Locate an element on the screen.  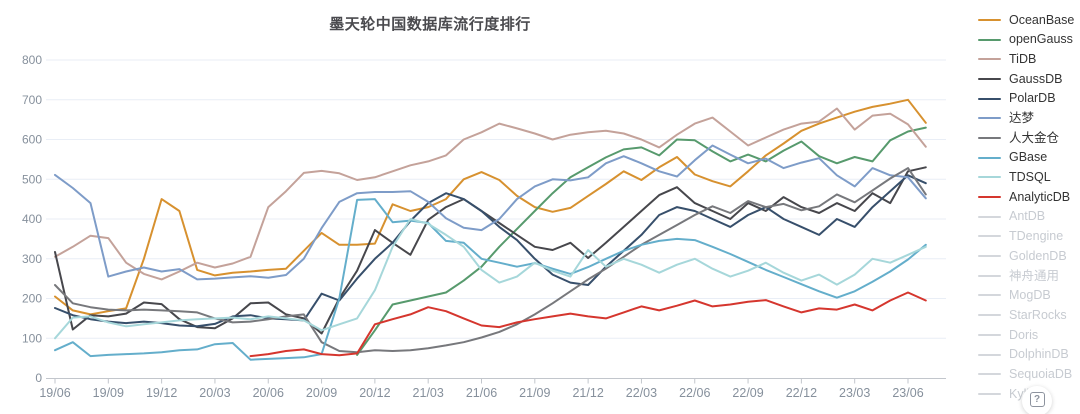
y-axis-tick-label: 800 is located at coordinates (32, 60).